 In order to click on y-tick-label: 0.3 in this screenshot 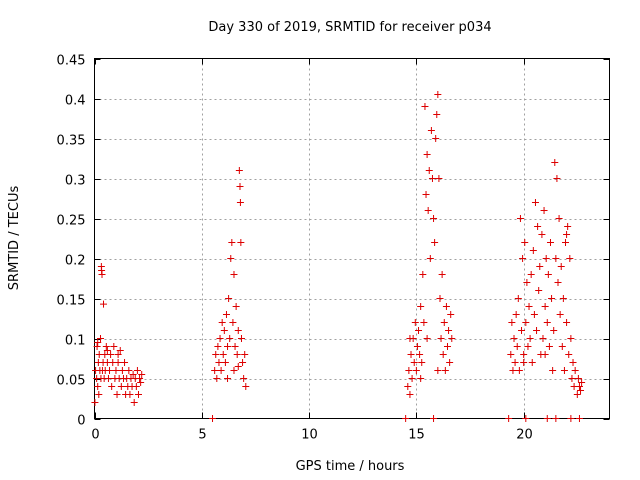, I will do `click(75, 181)`.